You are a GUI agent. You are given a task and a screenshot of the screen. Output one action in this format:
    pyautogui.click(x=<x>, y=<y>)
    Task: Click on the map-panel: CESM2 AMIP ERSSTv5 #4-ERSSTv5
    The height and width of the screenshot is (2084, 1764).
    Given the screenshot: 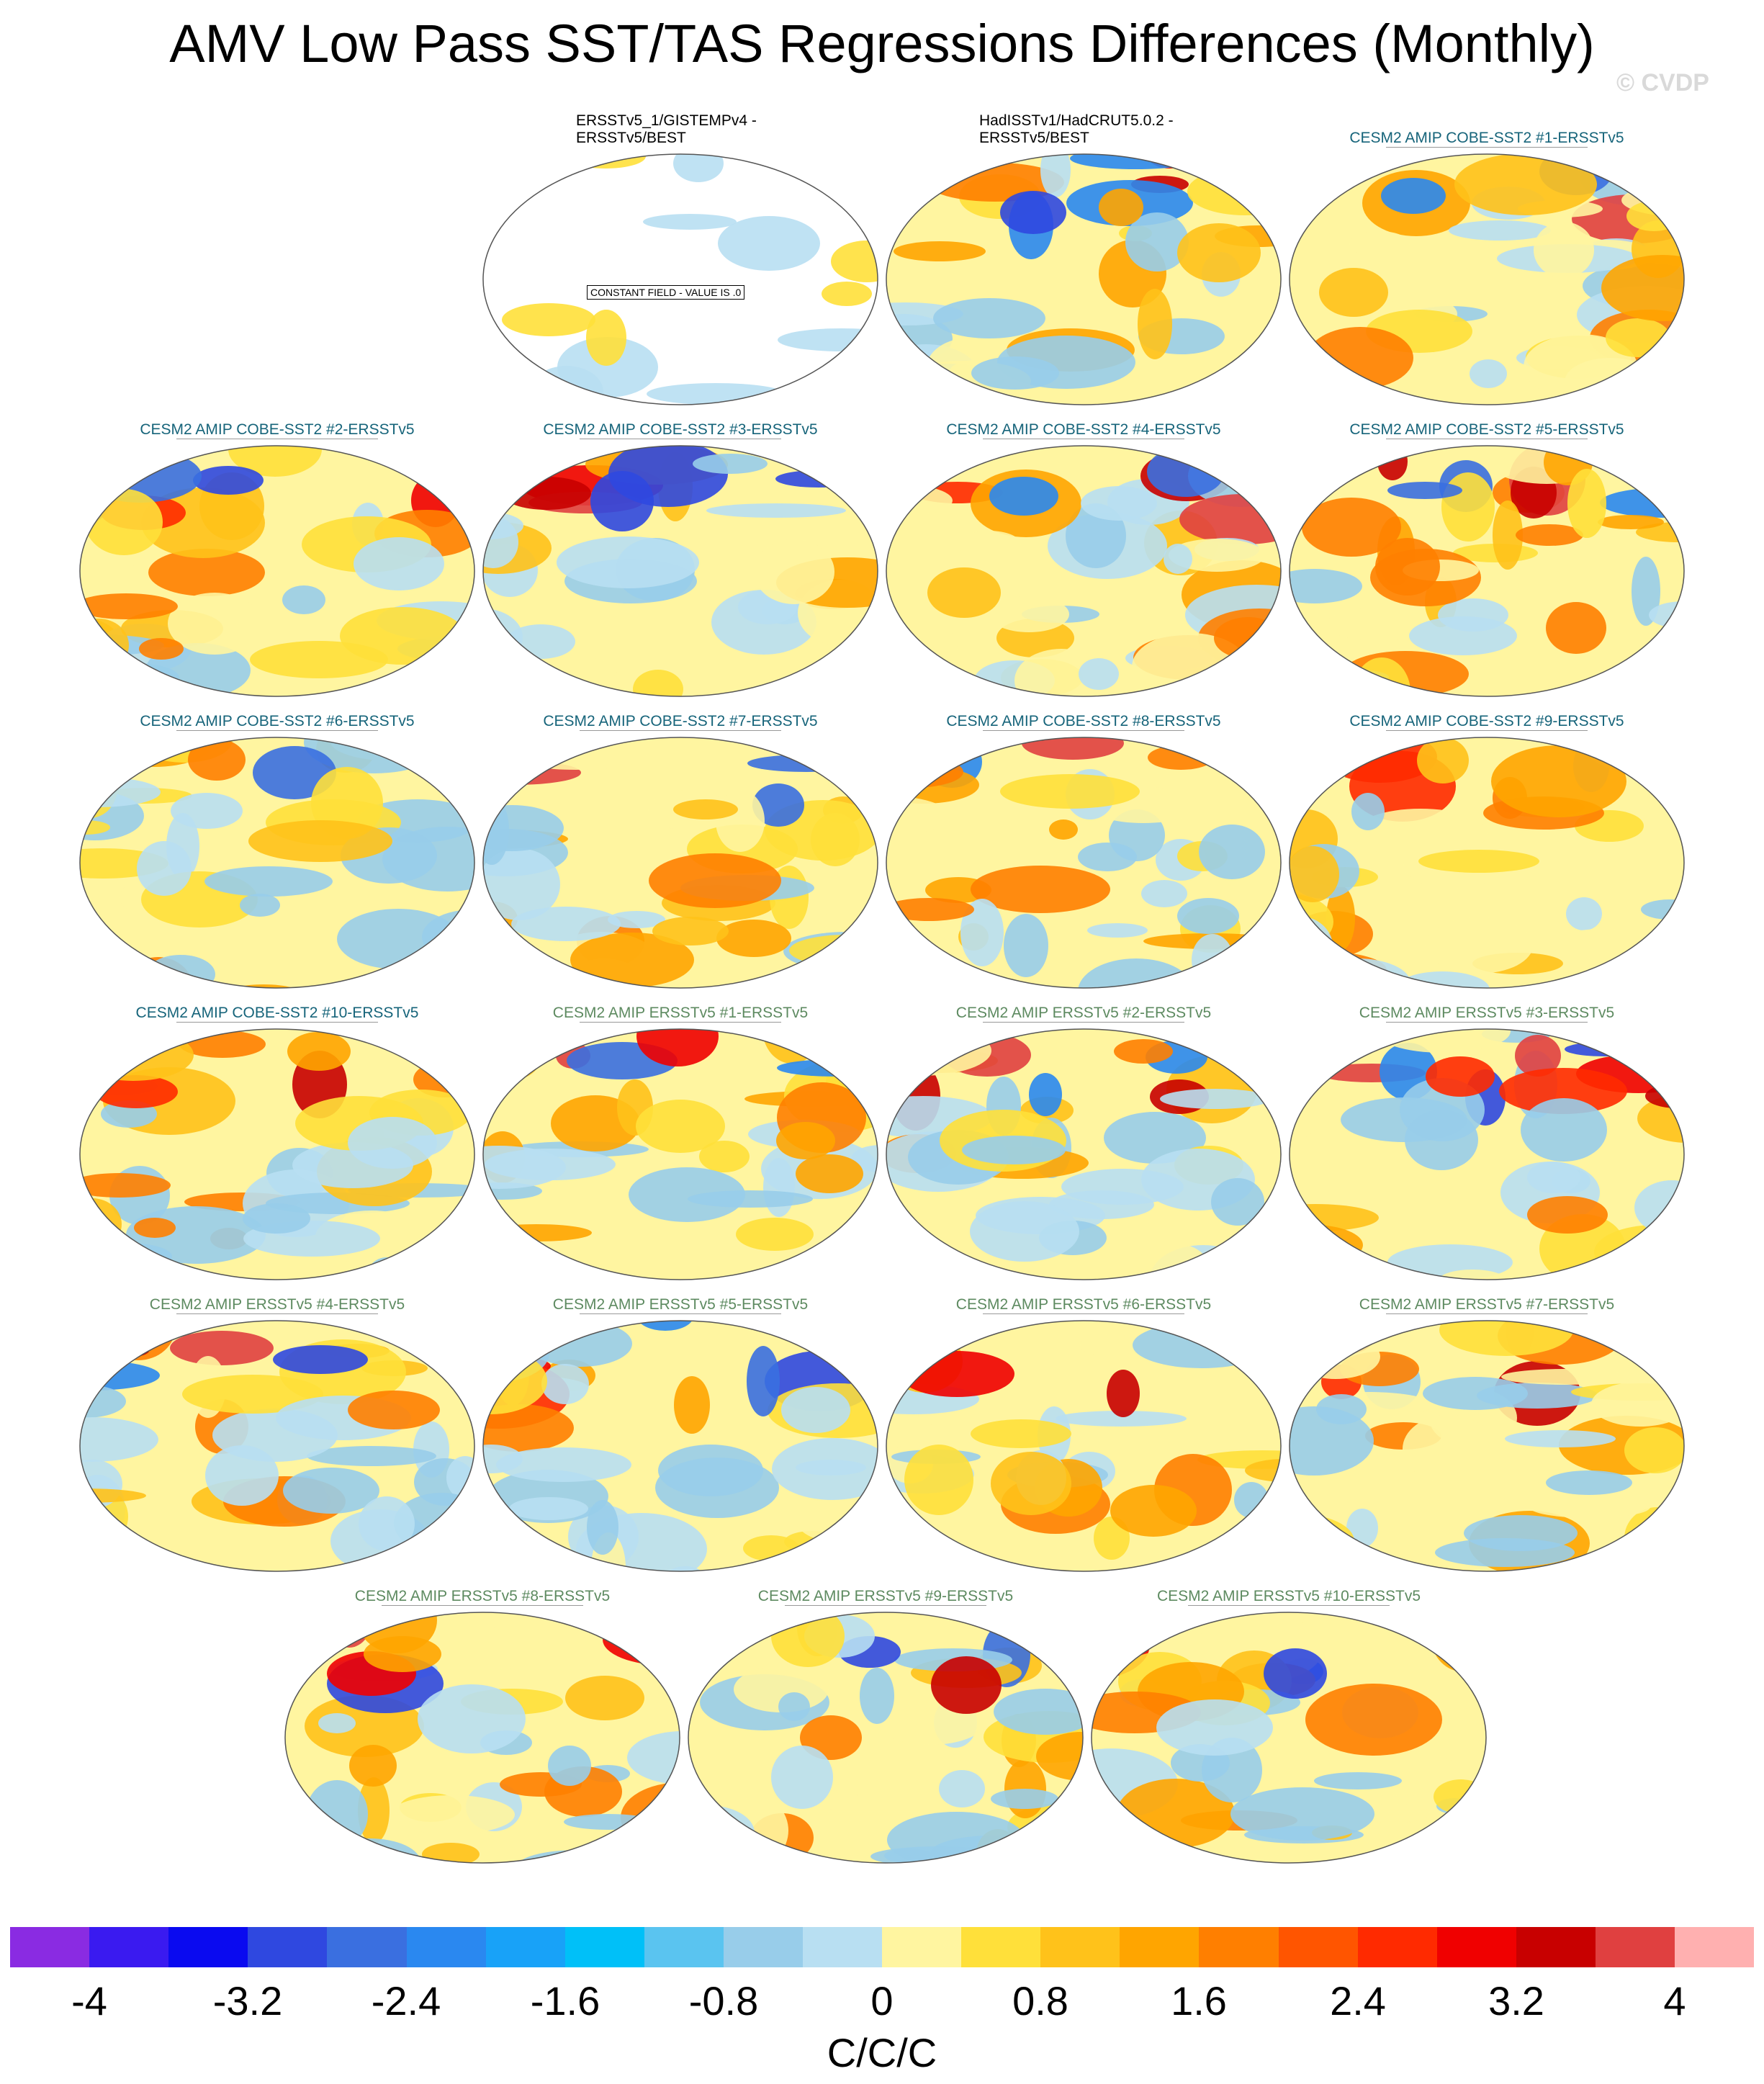 What is the action you would take?
    pyautogui.click(x=277, y=1440)
    